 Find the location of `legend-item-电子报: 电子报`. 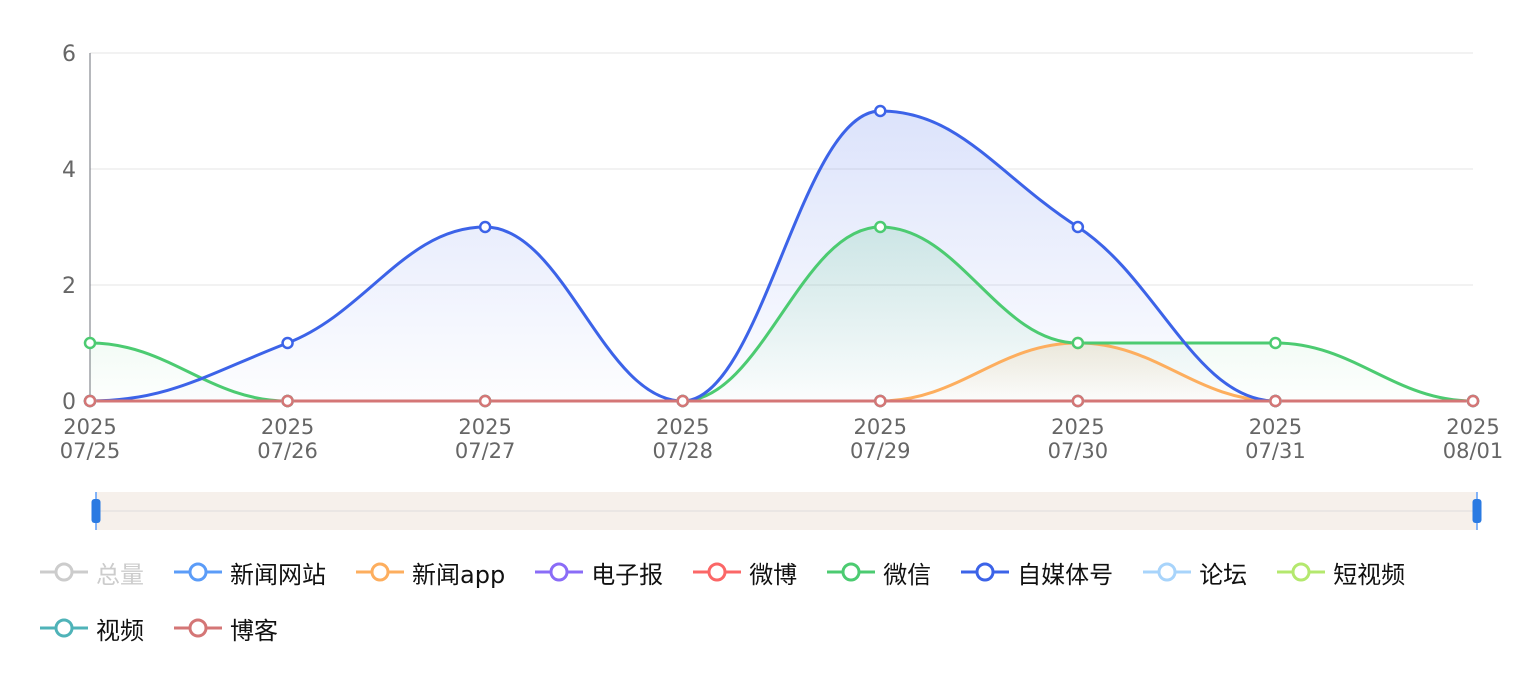

legend-item-电子报: 电子报 is located at coordinates (599, 572).